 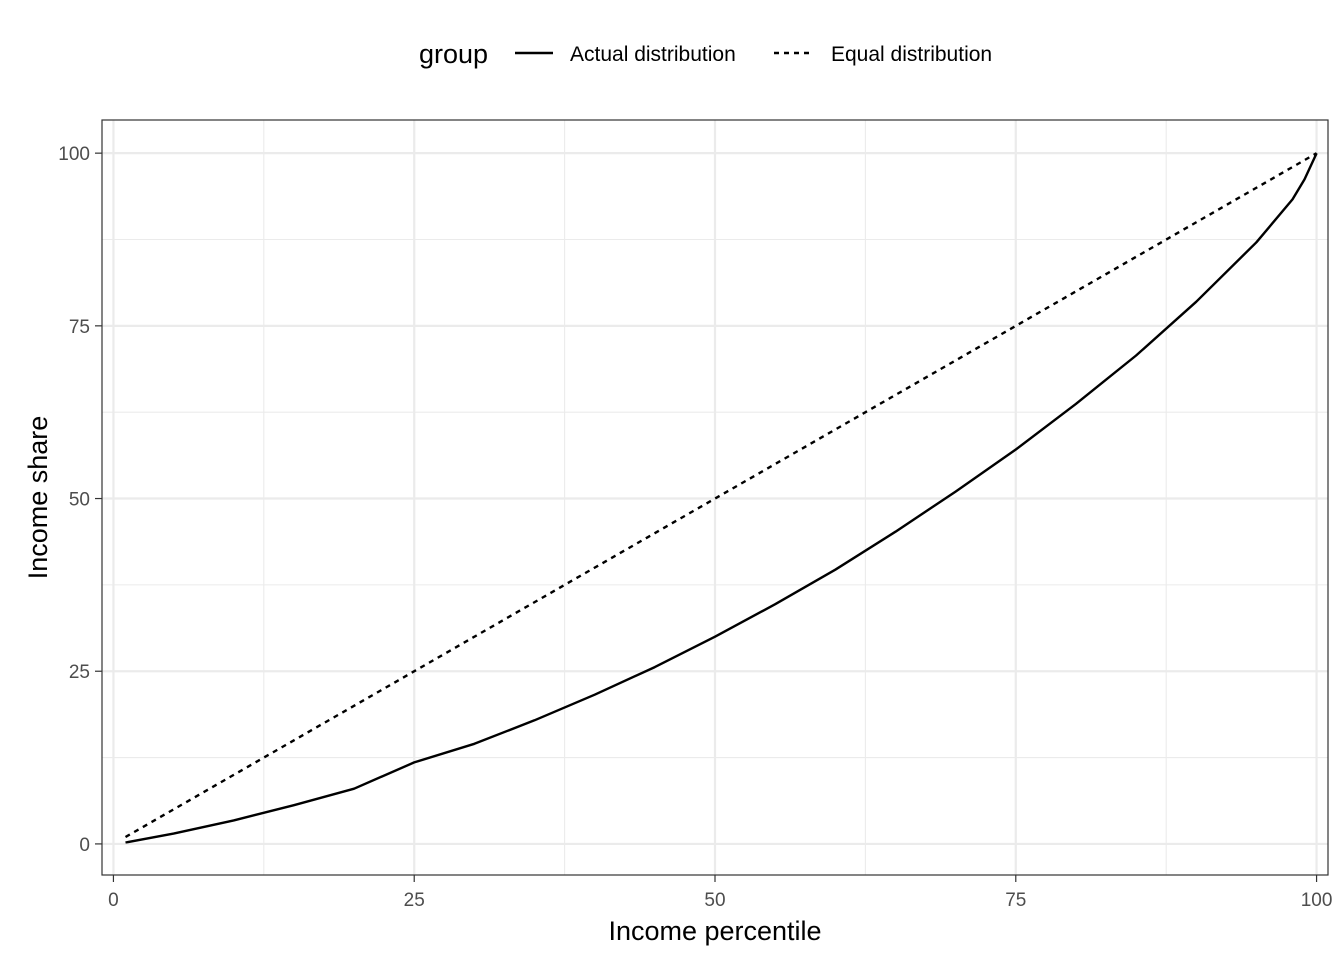 What do you see at coordinates (38, 498) in the screenshot?
I see `y-axis-title: Income share` at bounding box center [38, 498].